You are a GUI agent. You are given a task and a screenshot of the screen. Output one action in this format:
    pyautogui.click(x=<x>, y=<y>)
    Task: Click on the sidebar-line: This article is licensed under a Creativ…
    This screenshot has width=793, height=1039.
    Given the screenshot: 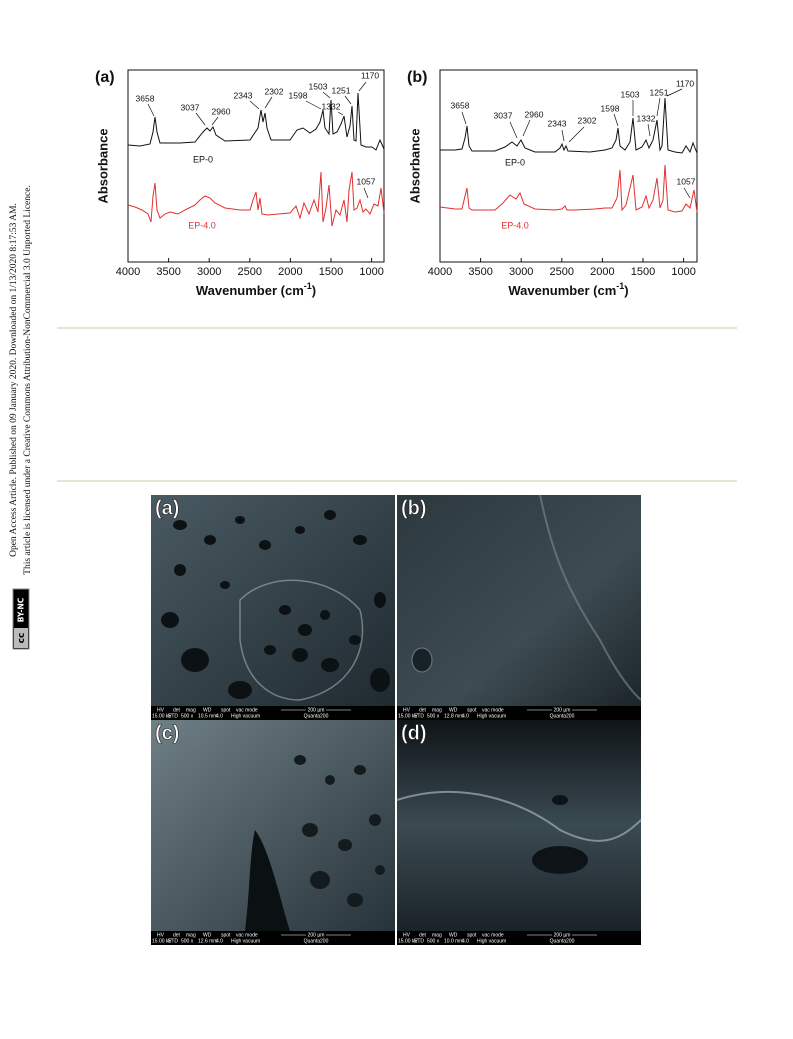 What is the action you would take?
    pyautogui.click(x=28, y=380)
    